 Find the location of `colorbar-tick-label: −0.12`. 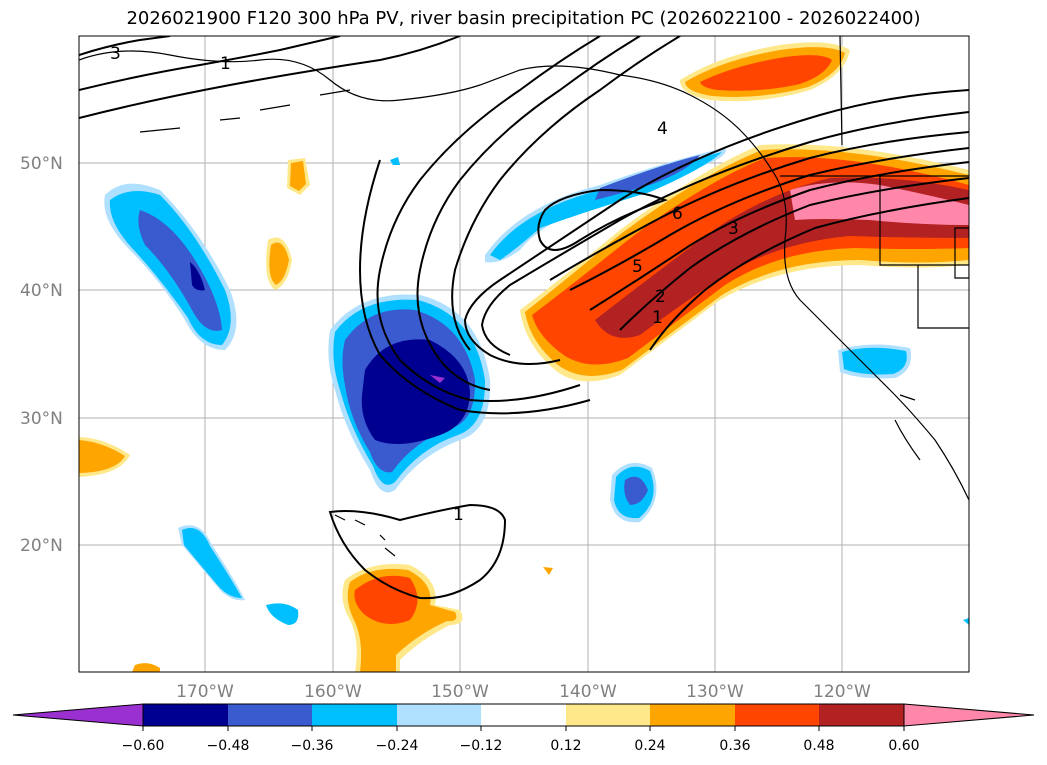

colorbar-tick-label: −0.12 is located at coordinates (481, 746).